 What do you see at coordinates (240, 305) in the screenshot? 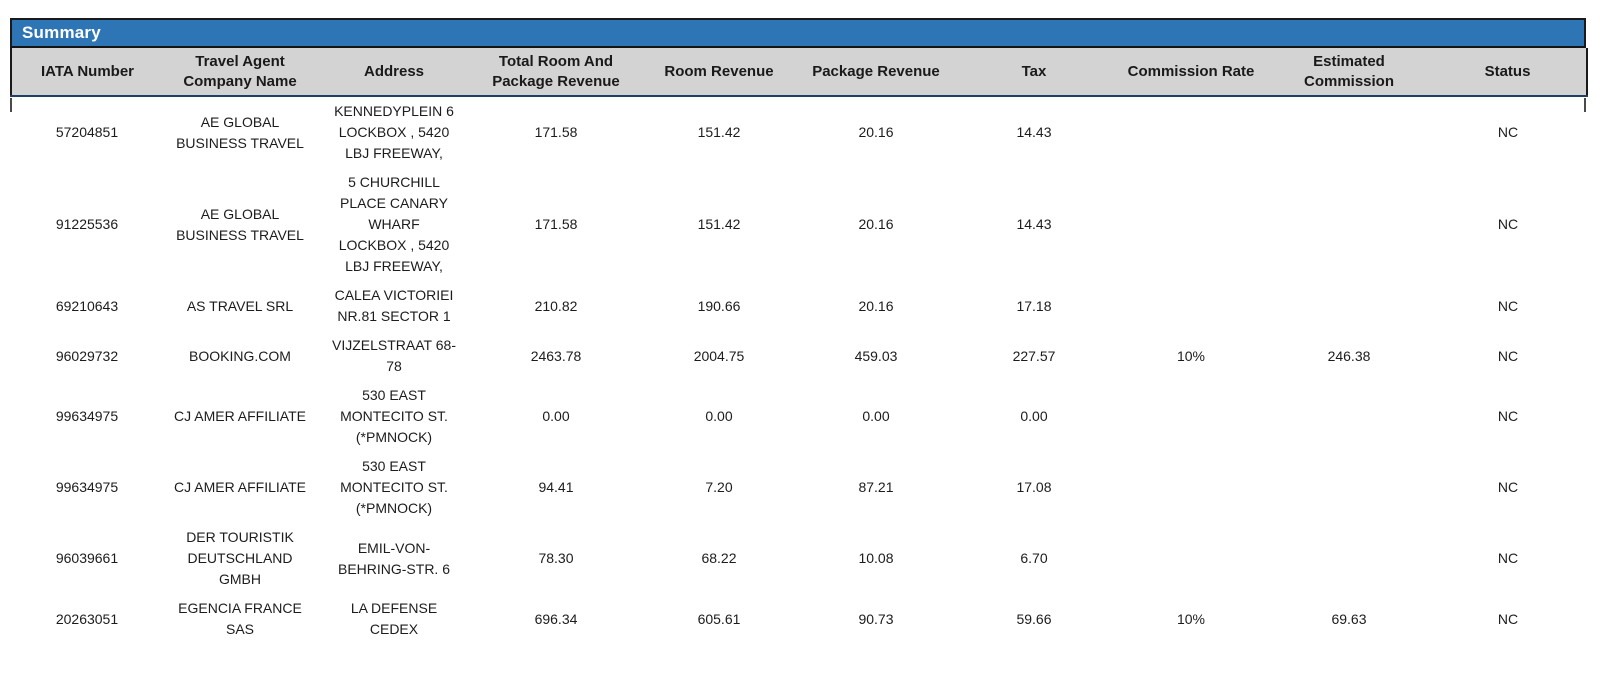
I see `cell-company-name: AS TRAVEL SRL` at bounding box center [240, 305].